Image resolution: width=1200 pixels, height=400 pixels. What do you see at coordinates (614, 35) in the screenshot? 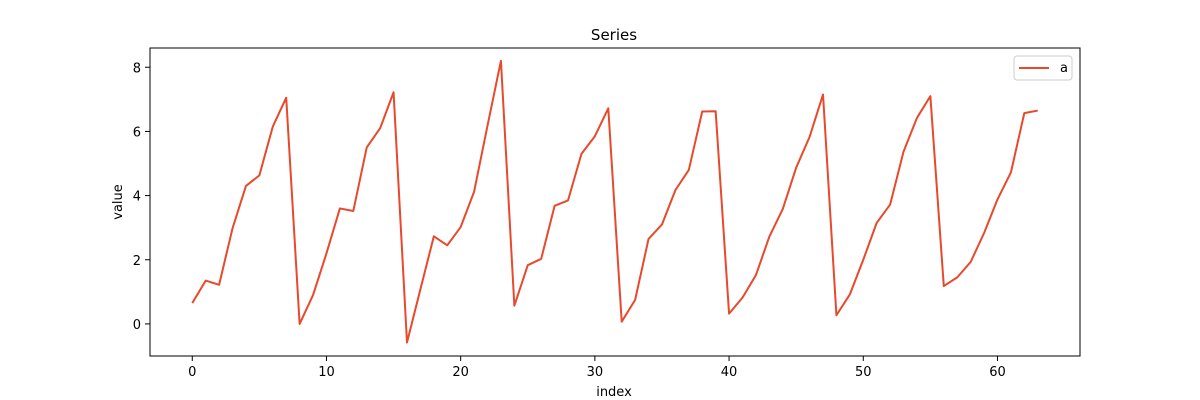
I see `chart-title: Series` at bounding box center [614, 35].